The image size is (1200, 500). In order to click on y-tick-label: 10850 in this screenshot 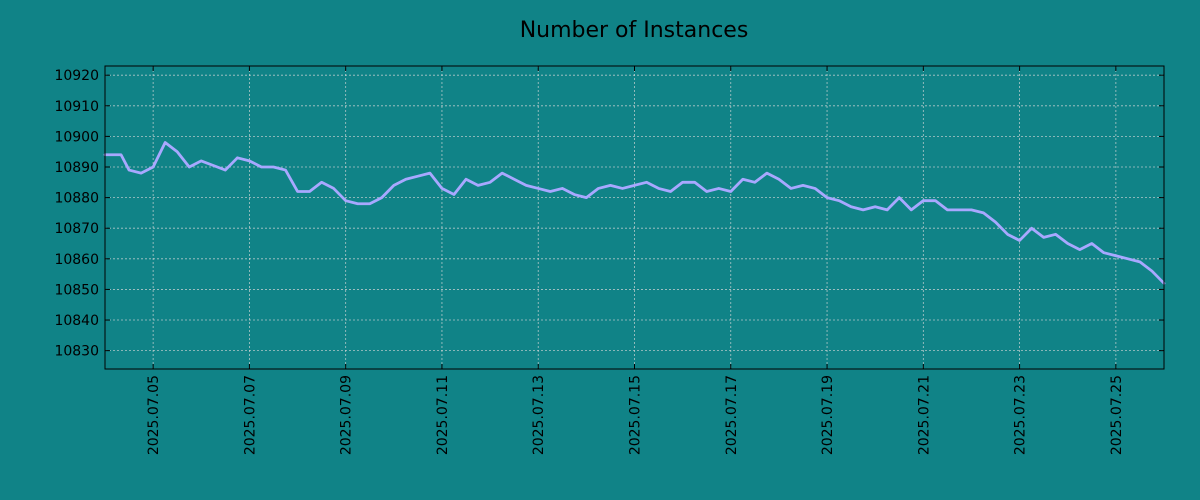, I will do `click(76, 290)`.